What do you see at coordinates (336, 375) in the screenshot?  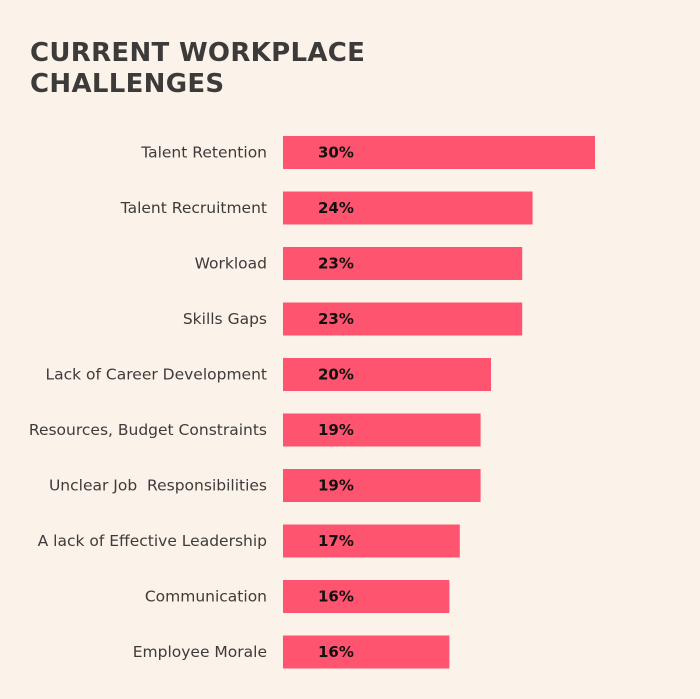 I see `value-label-4: 20%` at bounding box center [336, 375].